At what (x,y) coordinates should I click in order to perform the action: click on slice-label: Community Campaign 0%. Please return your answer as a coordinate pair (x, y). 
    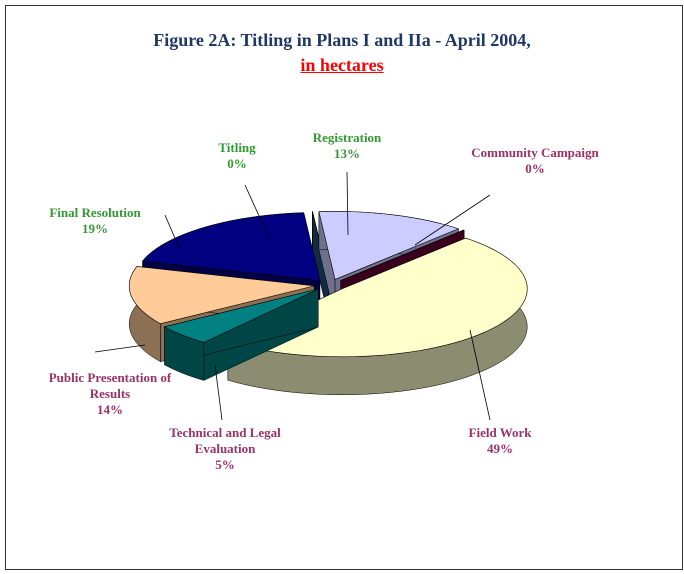
    Looking at the image, I should click on (535, 161).